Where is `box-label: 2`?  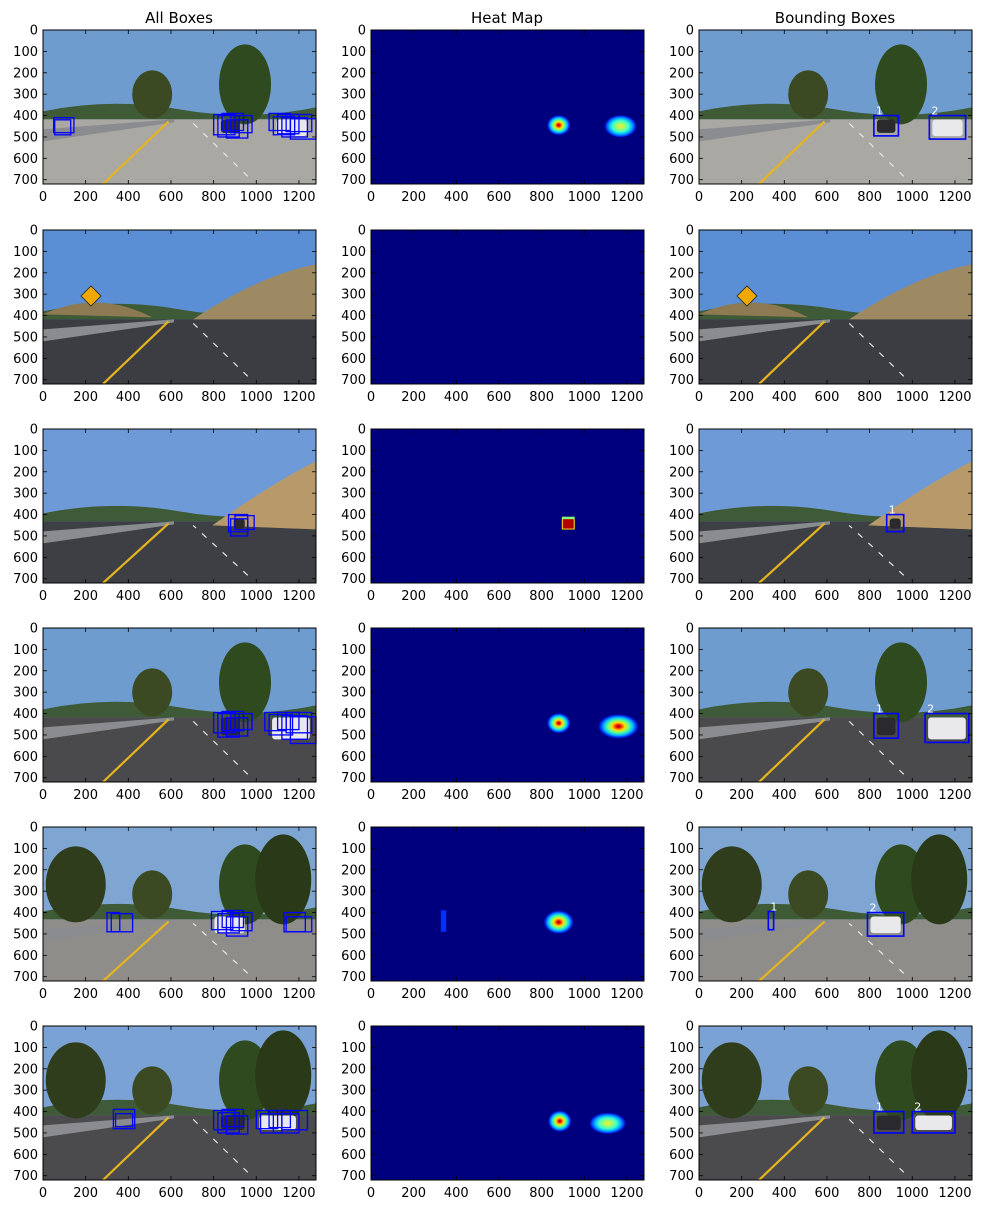
box-label: 2 is located at coordinates (934, 111).